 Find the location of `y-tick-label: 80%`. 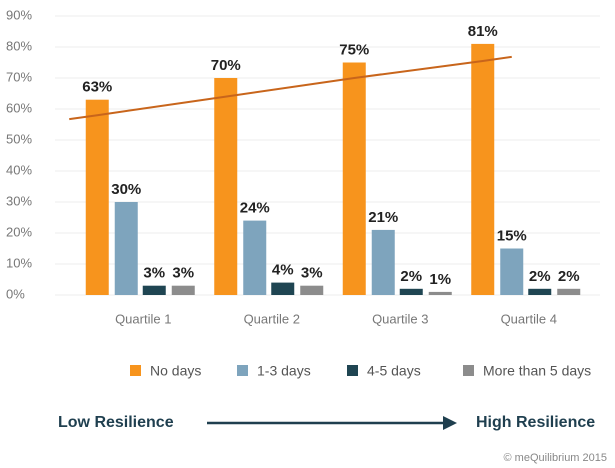

y-tick-label: 80% is located at coordinates (19, 45).